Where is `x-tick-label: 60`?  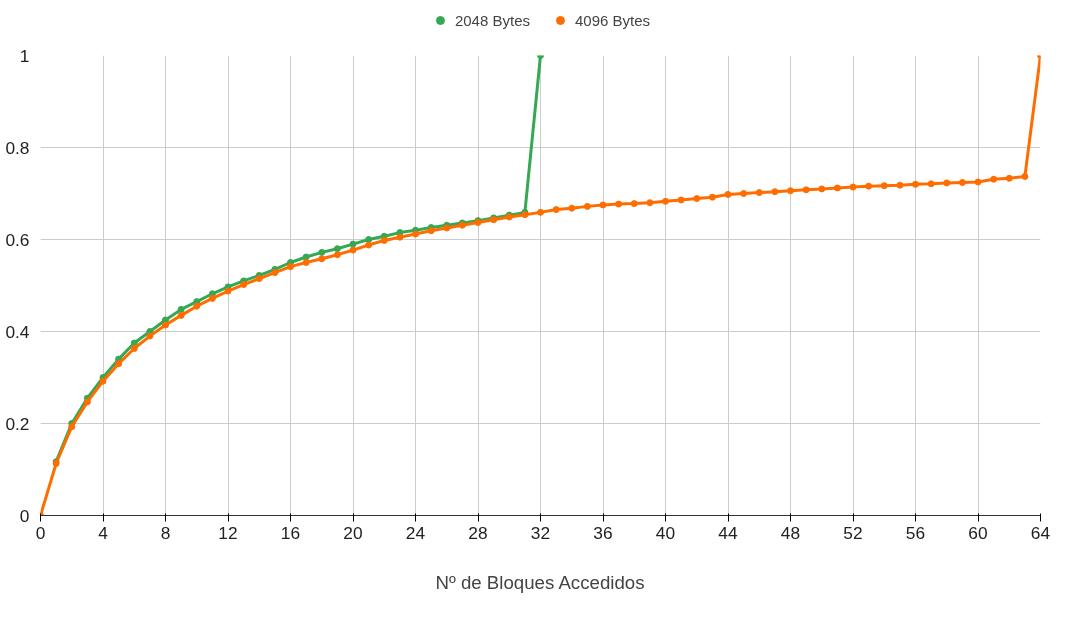
x-tick-label: 60 is located at coordinates (978, 532).